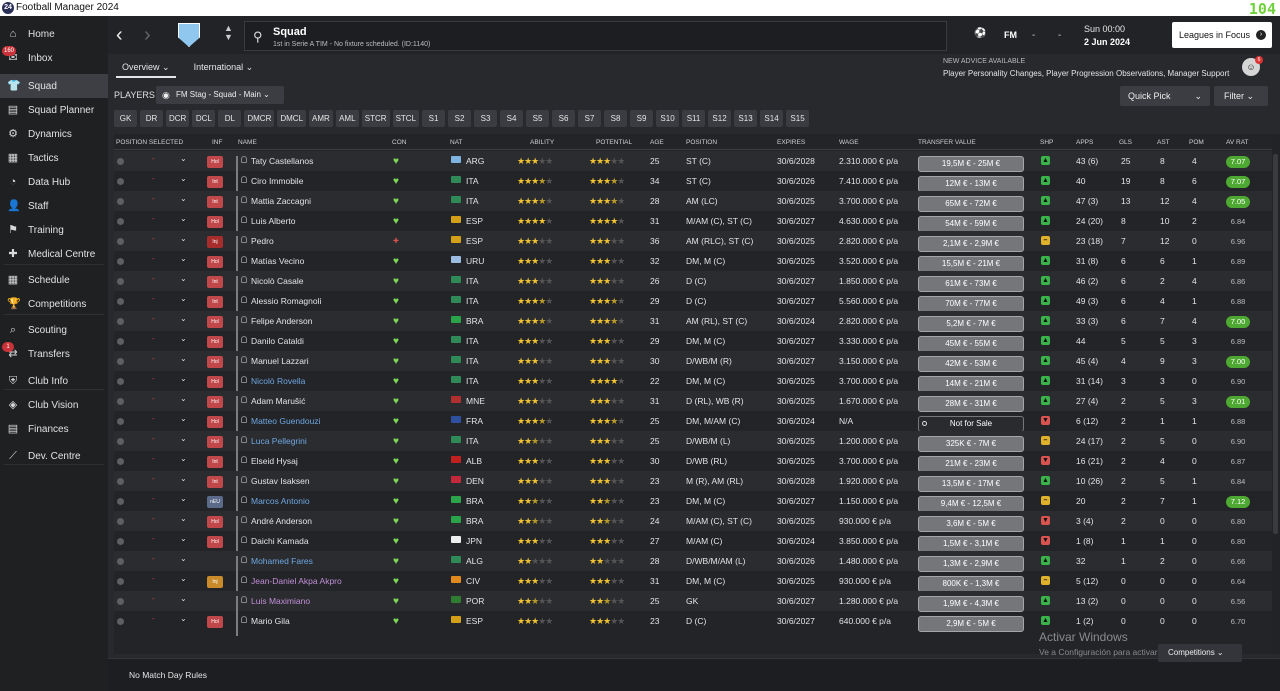 The image size is (1280, 691). What do you see at coordinates (54, 330) in the screenshot?
I see `sidebar-item-scouting: ⌕ Scouting` at bounding box center [54, 330].